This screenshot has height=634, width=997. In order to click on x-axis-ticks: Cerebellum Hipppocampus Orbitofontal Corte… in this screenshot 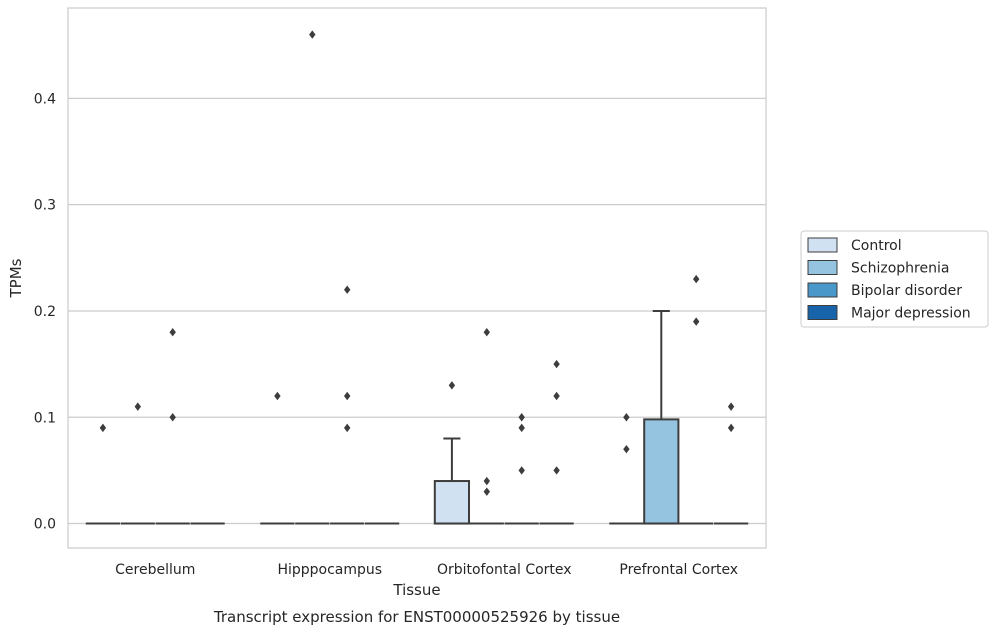, I will do `click(426, 570)`.